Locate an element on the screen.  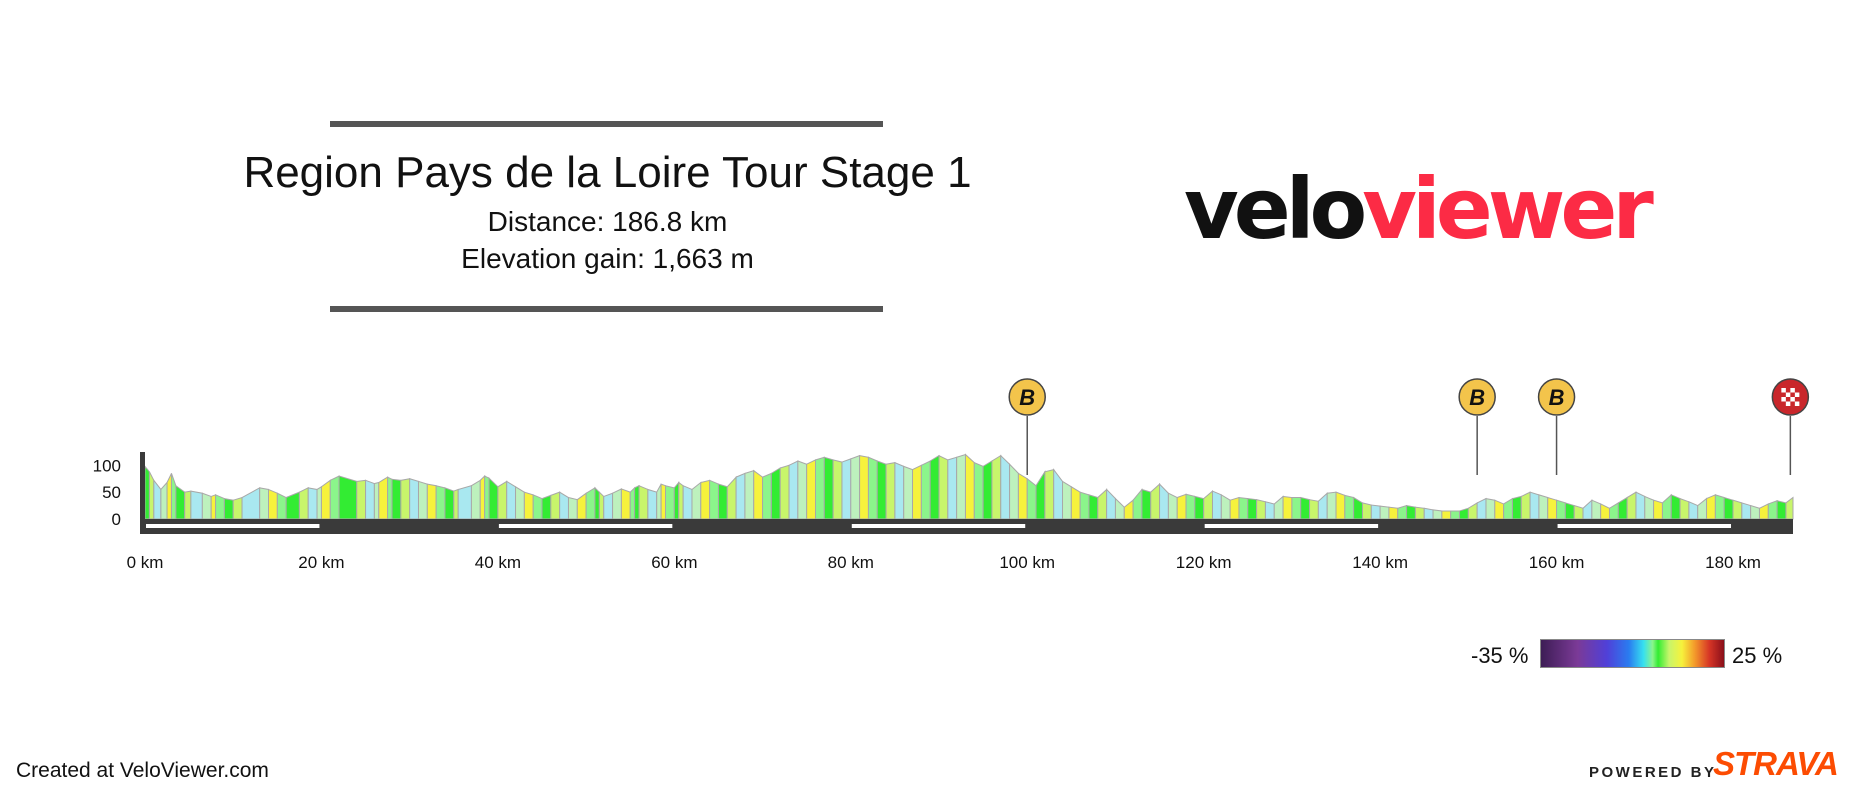
logo-viewer: viewer is located at coordinates (1508, 209).